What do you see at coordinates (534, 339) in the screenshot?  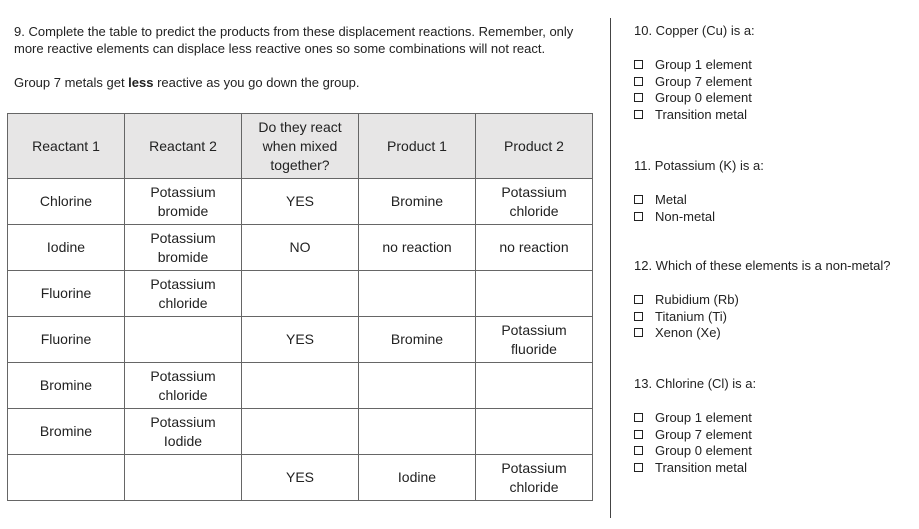 I see `table-cell: Potassium fluoride` at bounding box center [534, 339].